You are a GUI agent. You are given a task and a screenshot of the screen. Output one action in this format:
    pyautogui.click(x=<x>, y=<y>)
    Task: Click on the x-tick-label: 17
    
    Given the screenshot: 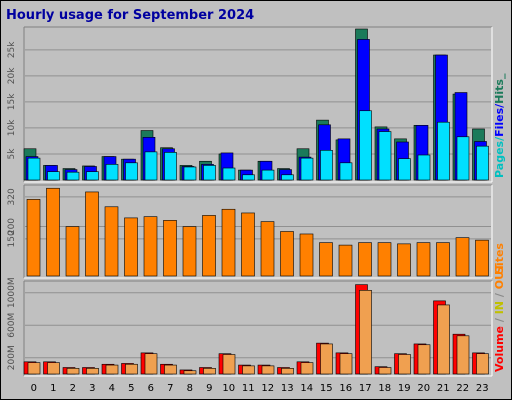 What is the action you would take?
    pyautogui.click(x=365, y=388)
    